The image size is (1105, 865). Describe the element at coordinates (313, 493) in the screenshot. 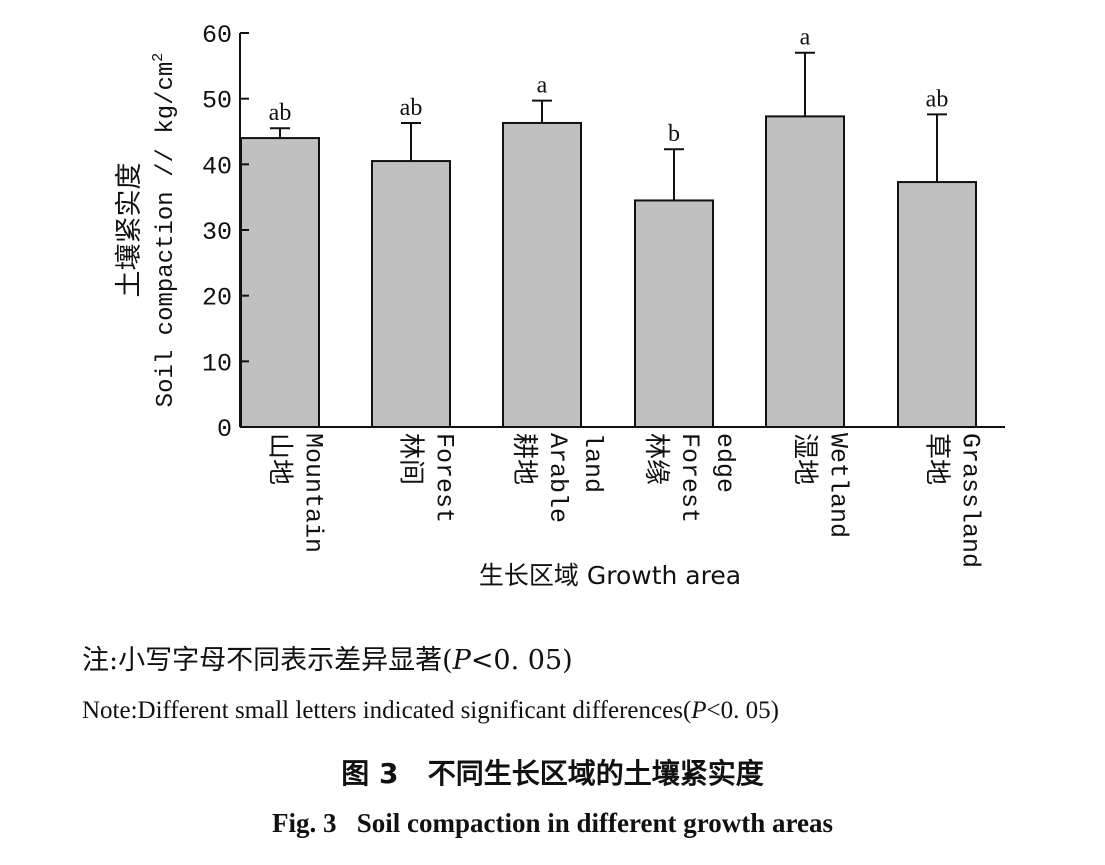

I see `x-category-label-en: Mountain` at that location.